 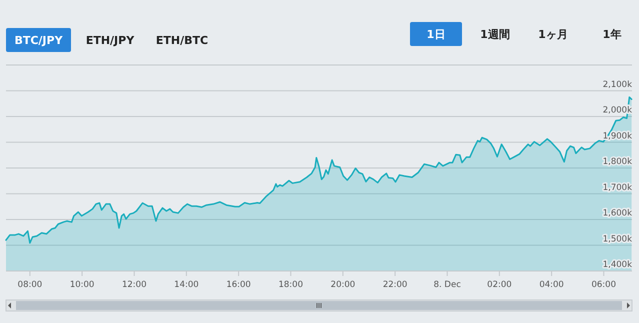 I want to click on x-tick-label: 8. Dec, so click(x=448, y=285).